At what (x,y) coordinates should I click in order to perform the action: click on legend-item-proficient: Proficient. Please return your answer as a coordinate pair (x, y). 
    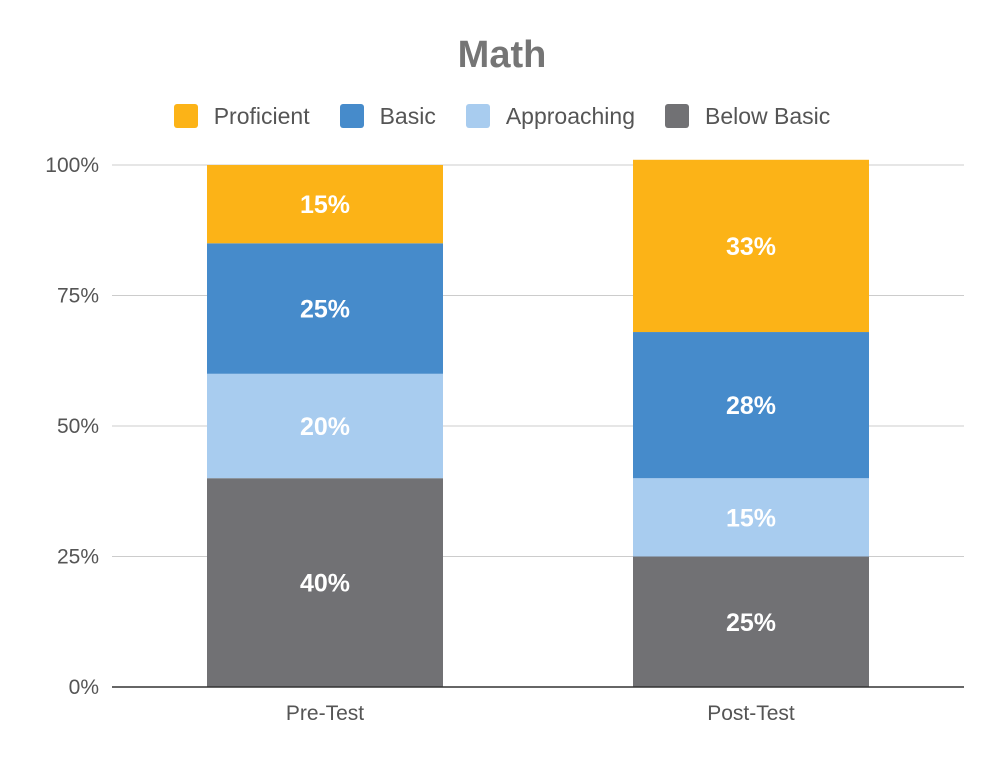
    Looking at the image, I should click on (241, 116).